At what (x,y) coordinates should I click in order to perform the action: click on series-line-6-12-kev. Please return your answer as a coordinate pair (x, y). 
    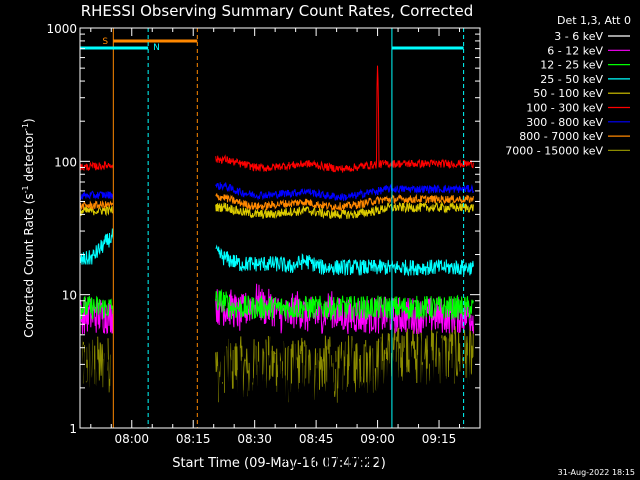
    Looking at the image, I should click on (344, 308).